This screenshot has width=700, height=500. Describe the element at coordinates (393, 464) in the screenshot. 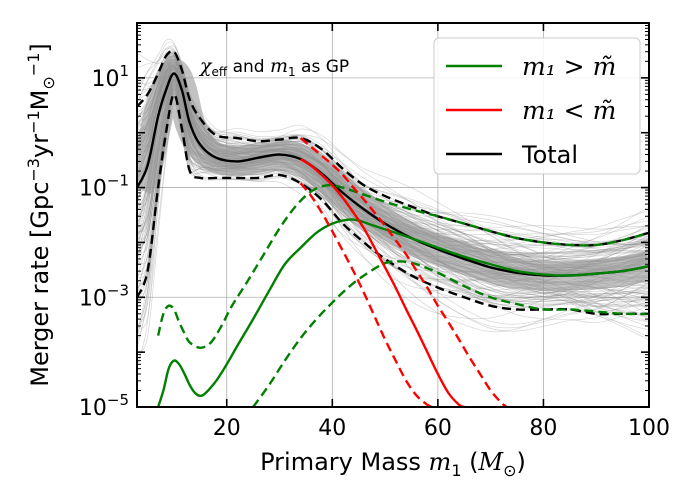

I see `x-axis-title: Primary Mass m1 (M⊙)` at that location.